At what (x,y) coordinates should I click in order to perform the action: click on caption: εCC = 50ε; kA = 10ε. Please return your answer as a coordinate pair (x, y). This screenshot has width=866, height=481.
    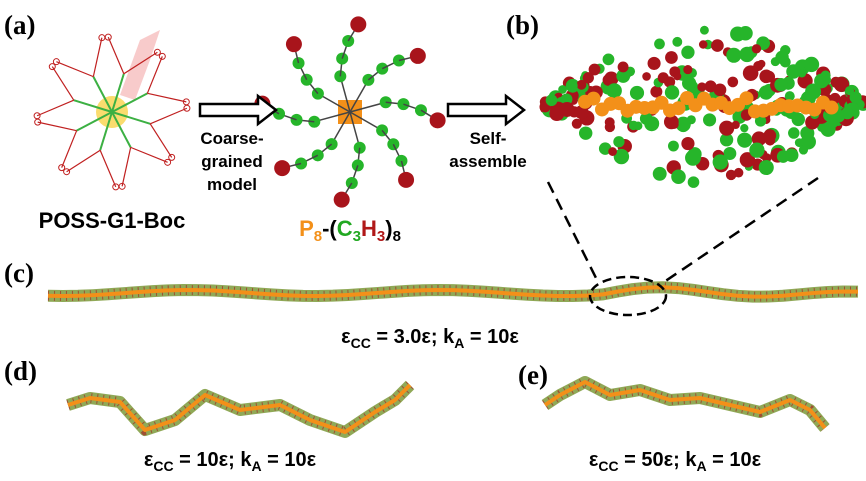
    Looking at the image, I should click on (675, 461).